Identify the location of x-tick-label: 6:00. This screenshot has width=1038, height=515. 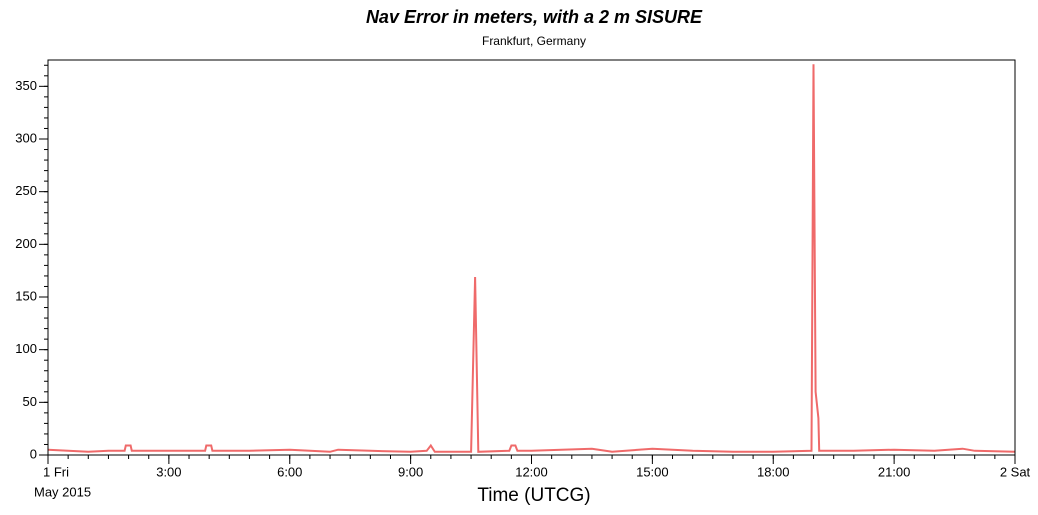
(289, 471).